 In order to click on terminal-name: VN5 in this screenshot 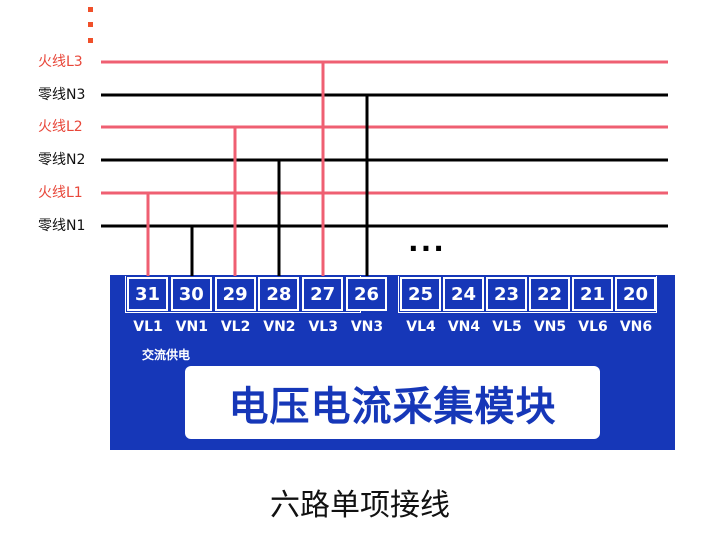, I will do `click(550, 327)`.